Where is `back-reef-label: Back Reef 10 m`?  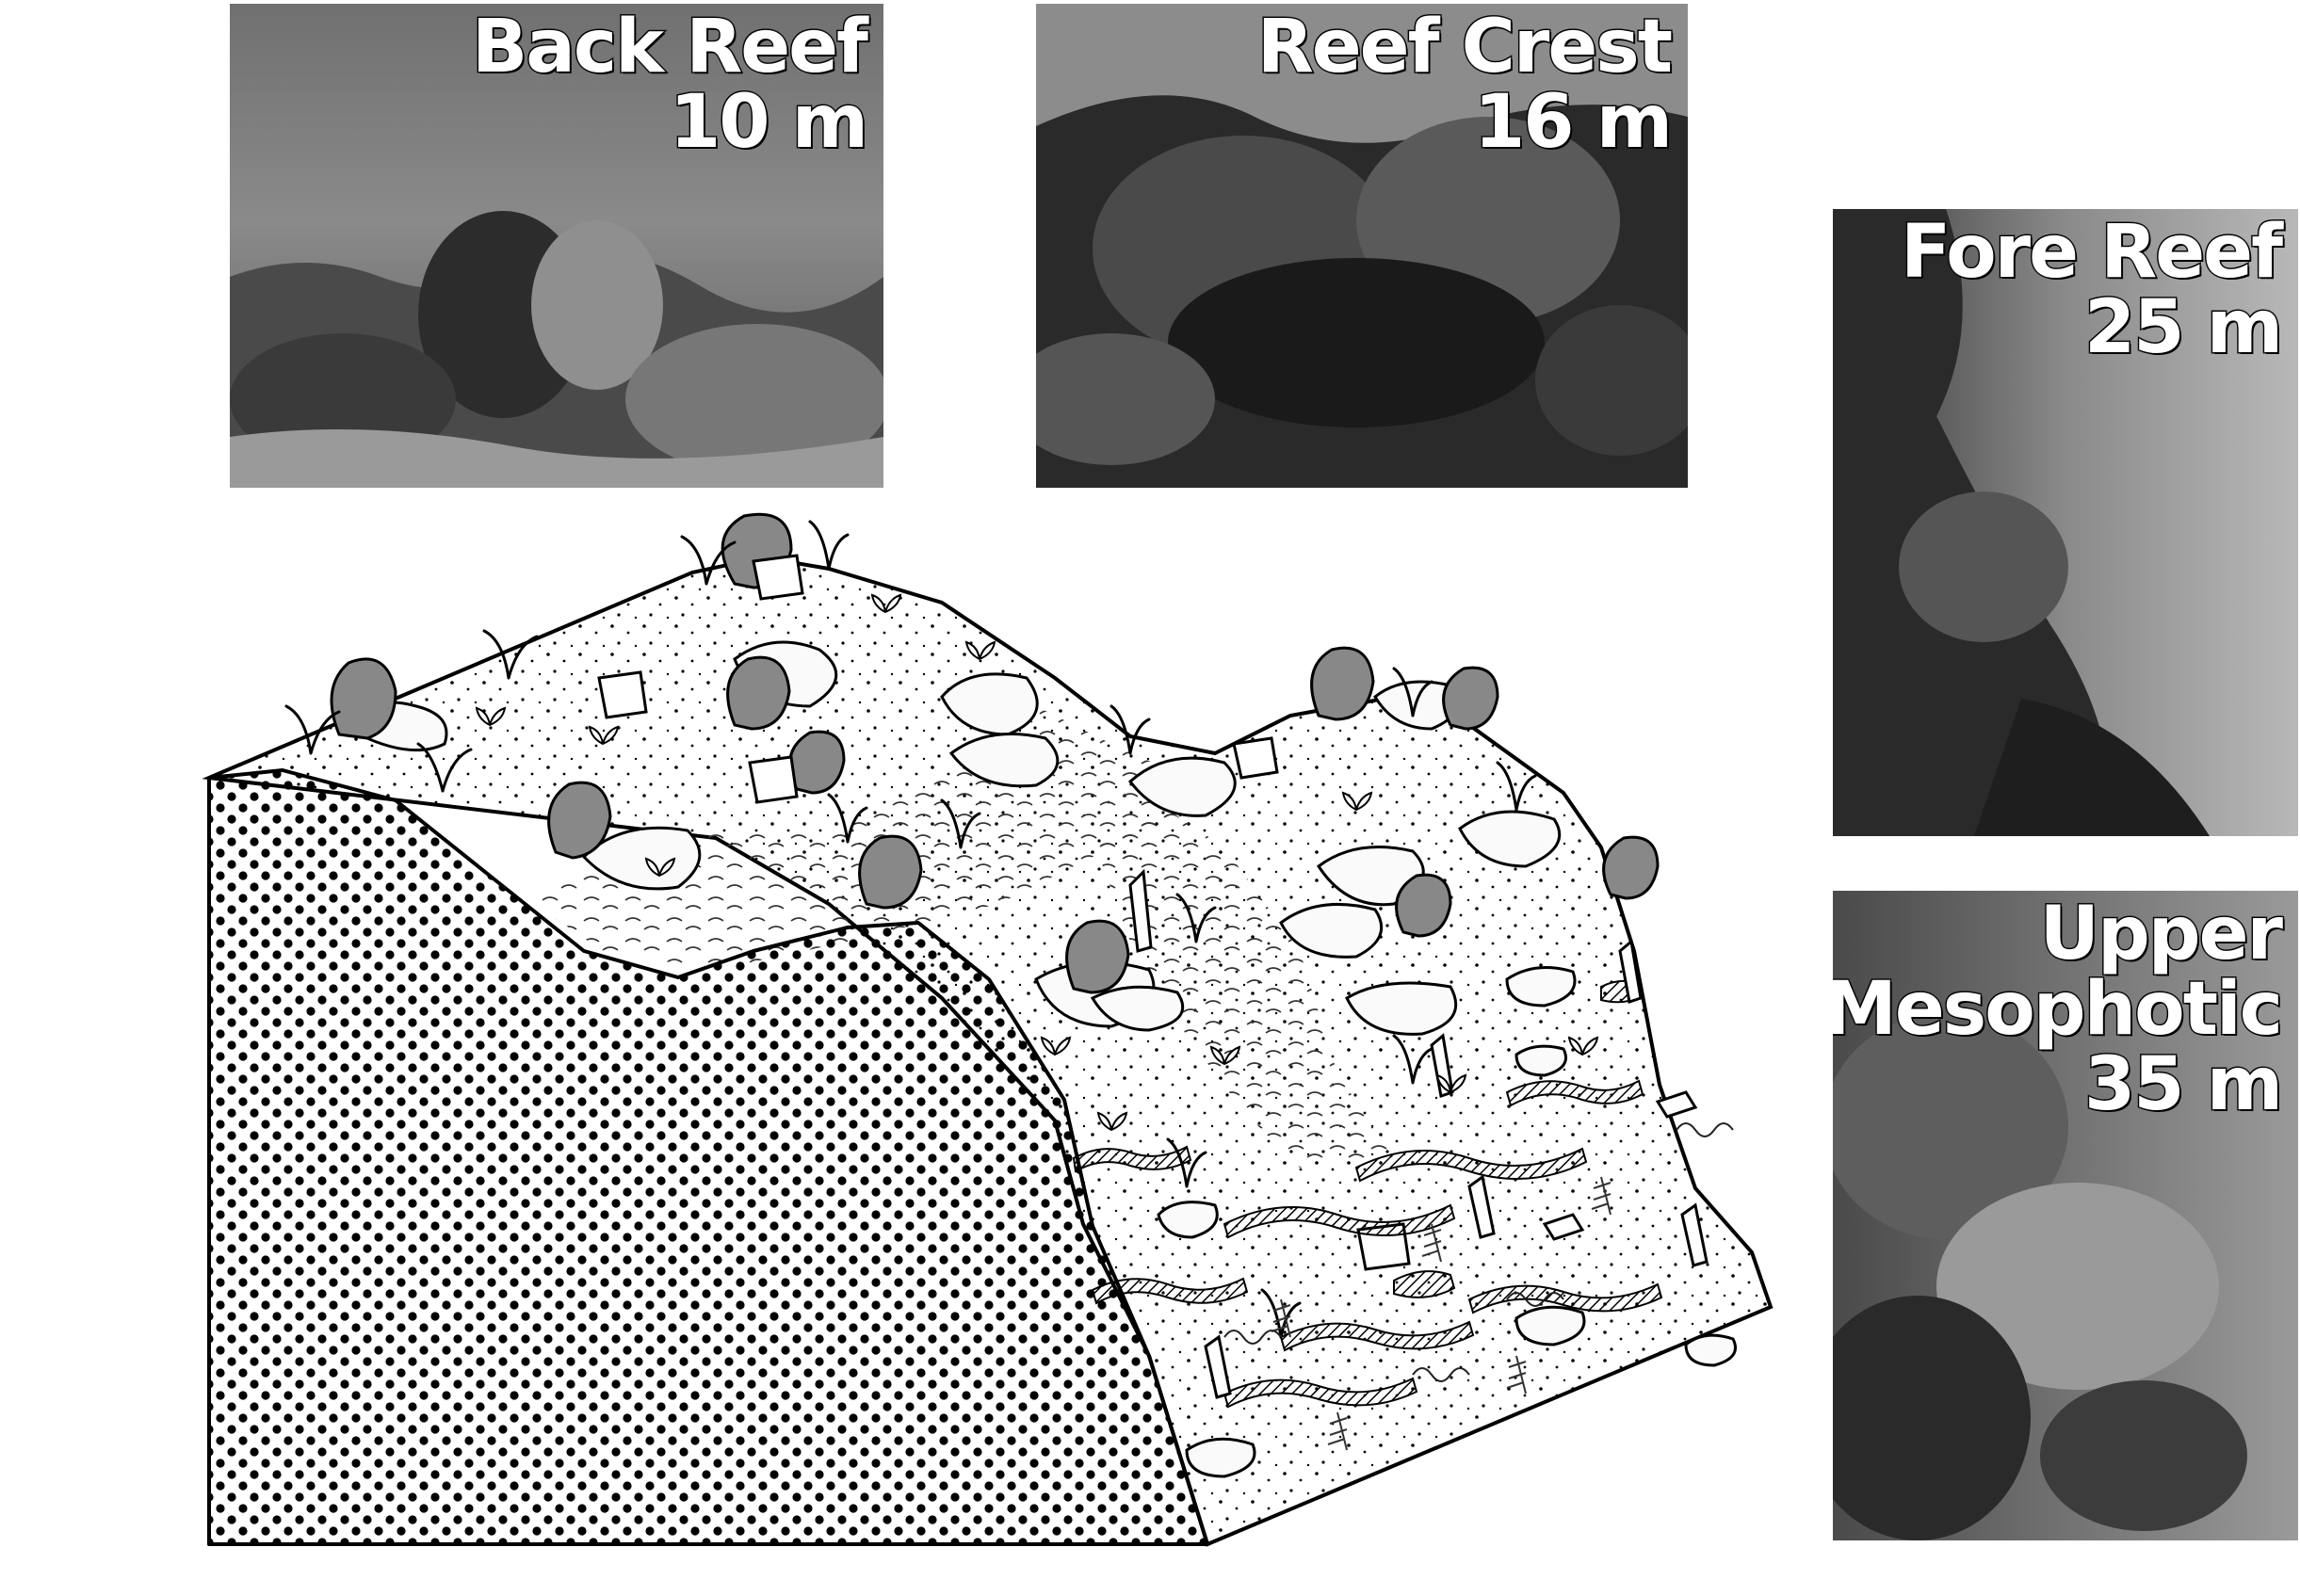 back-reef-label: Back Reef 10 m is located at coordinates (670, 85).